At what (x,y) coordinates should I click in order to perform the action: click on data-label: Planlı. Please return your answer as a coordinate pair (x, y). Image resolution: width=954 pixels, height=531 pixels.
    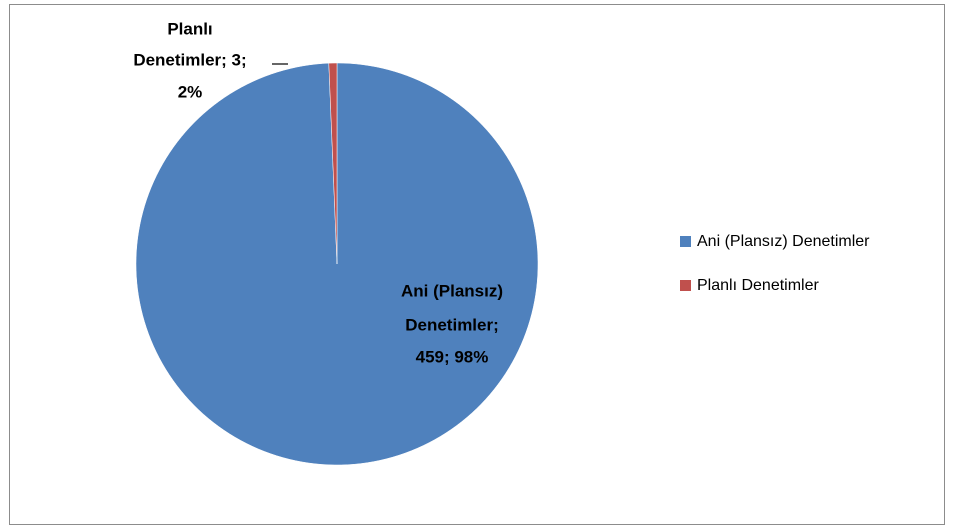
    Looking at the image, I should click on (189, 28).